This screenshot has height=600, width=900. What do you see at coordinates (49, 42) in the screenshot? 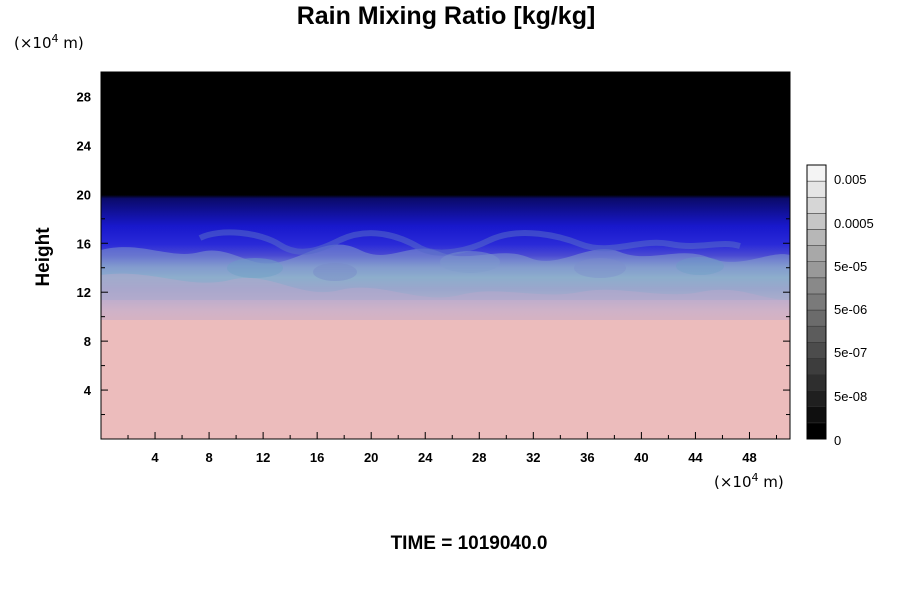
I see `y-axis-unit: (×104 m)` at bounding box center [49, 42].